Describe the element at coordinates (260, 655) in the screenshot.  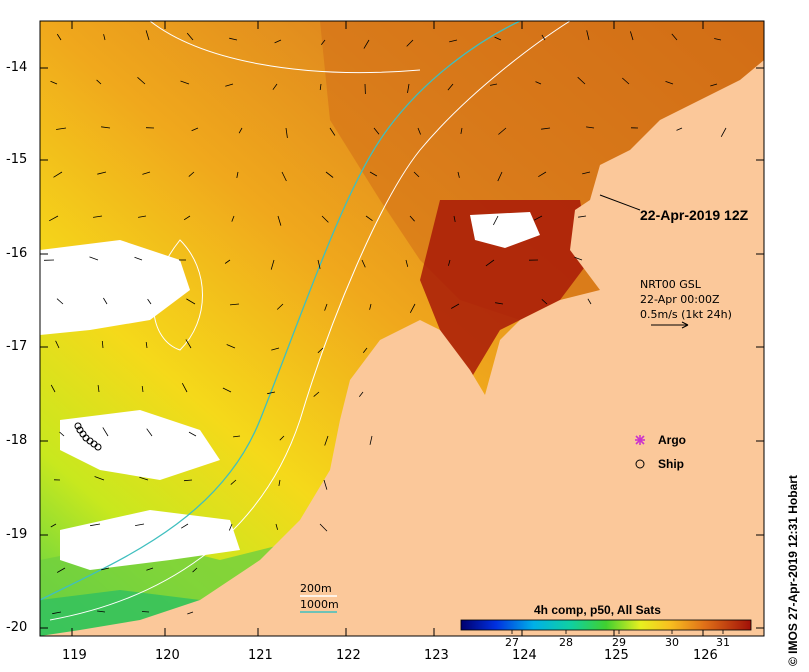
I see `lon-tick: 121` at that location.